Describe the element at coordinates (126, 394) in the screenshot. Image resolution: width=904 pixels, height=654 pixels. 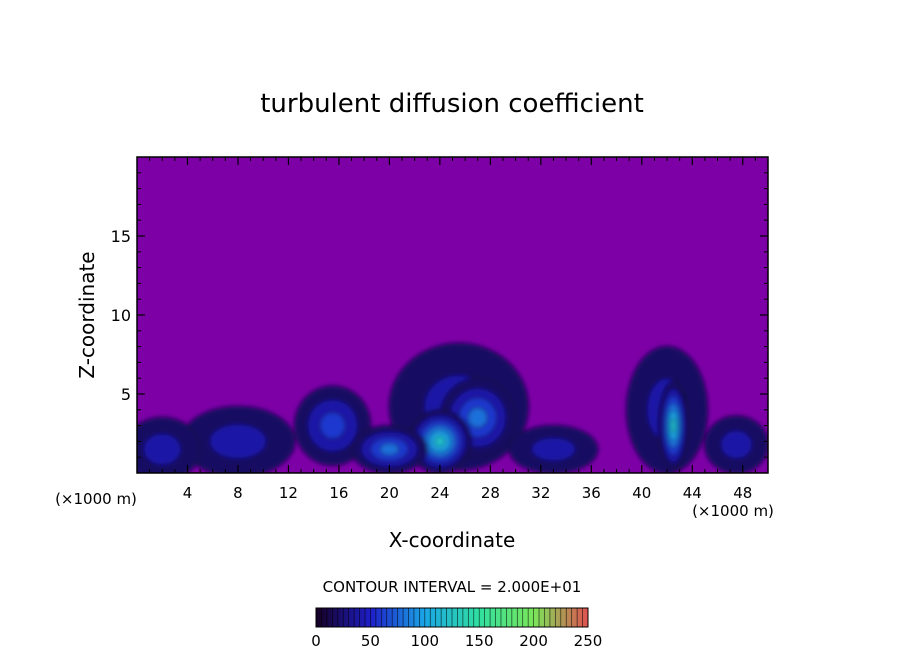
I see `y-tick-label: 5` at that location.